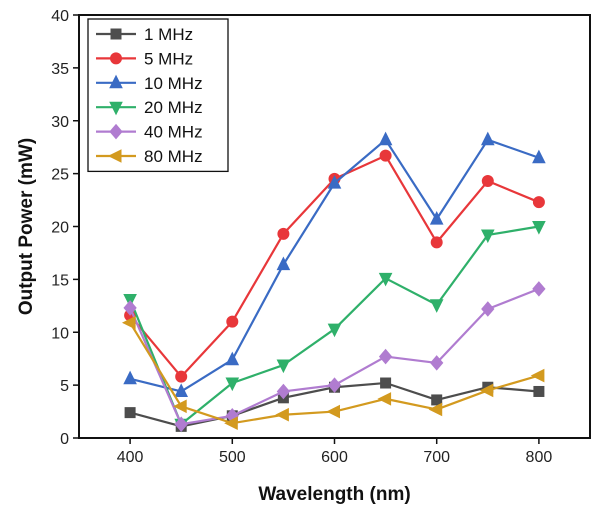 Image resolution: width=602 pixels, height=509 pixels. Describe the element at coordinates (130, 457) in the screenshot. I see `x-tick-label: 400` at that location.